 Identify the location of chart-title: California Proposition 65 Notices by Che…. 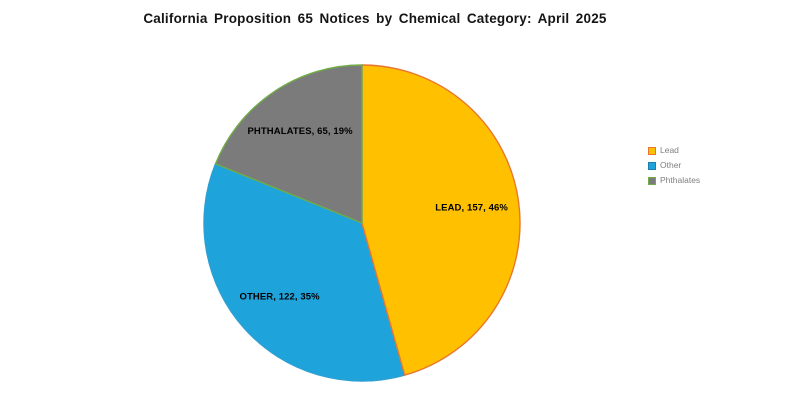
(375, 18).